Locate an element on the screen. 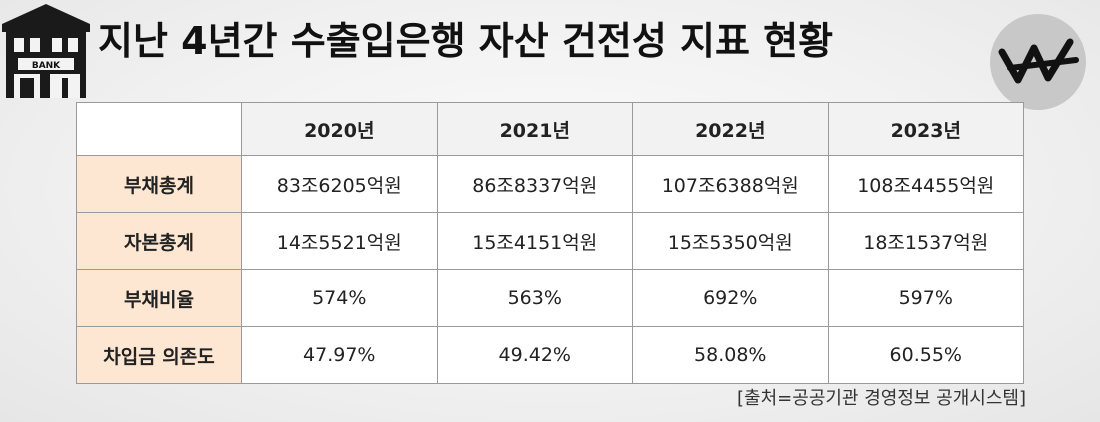 Image resolution: width=1100 pixels, height=422 pixels. table-cell: 86조8337억원 is located at coordinates (534, 184).